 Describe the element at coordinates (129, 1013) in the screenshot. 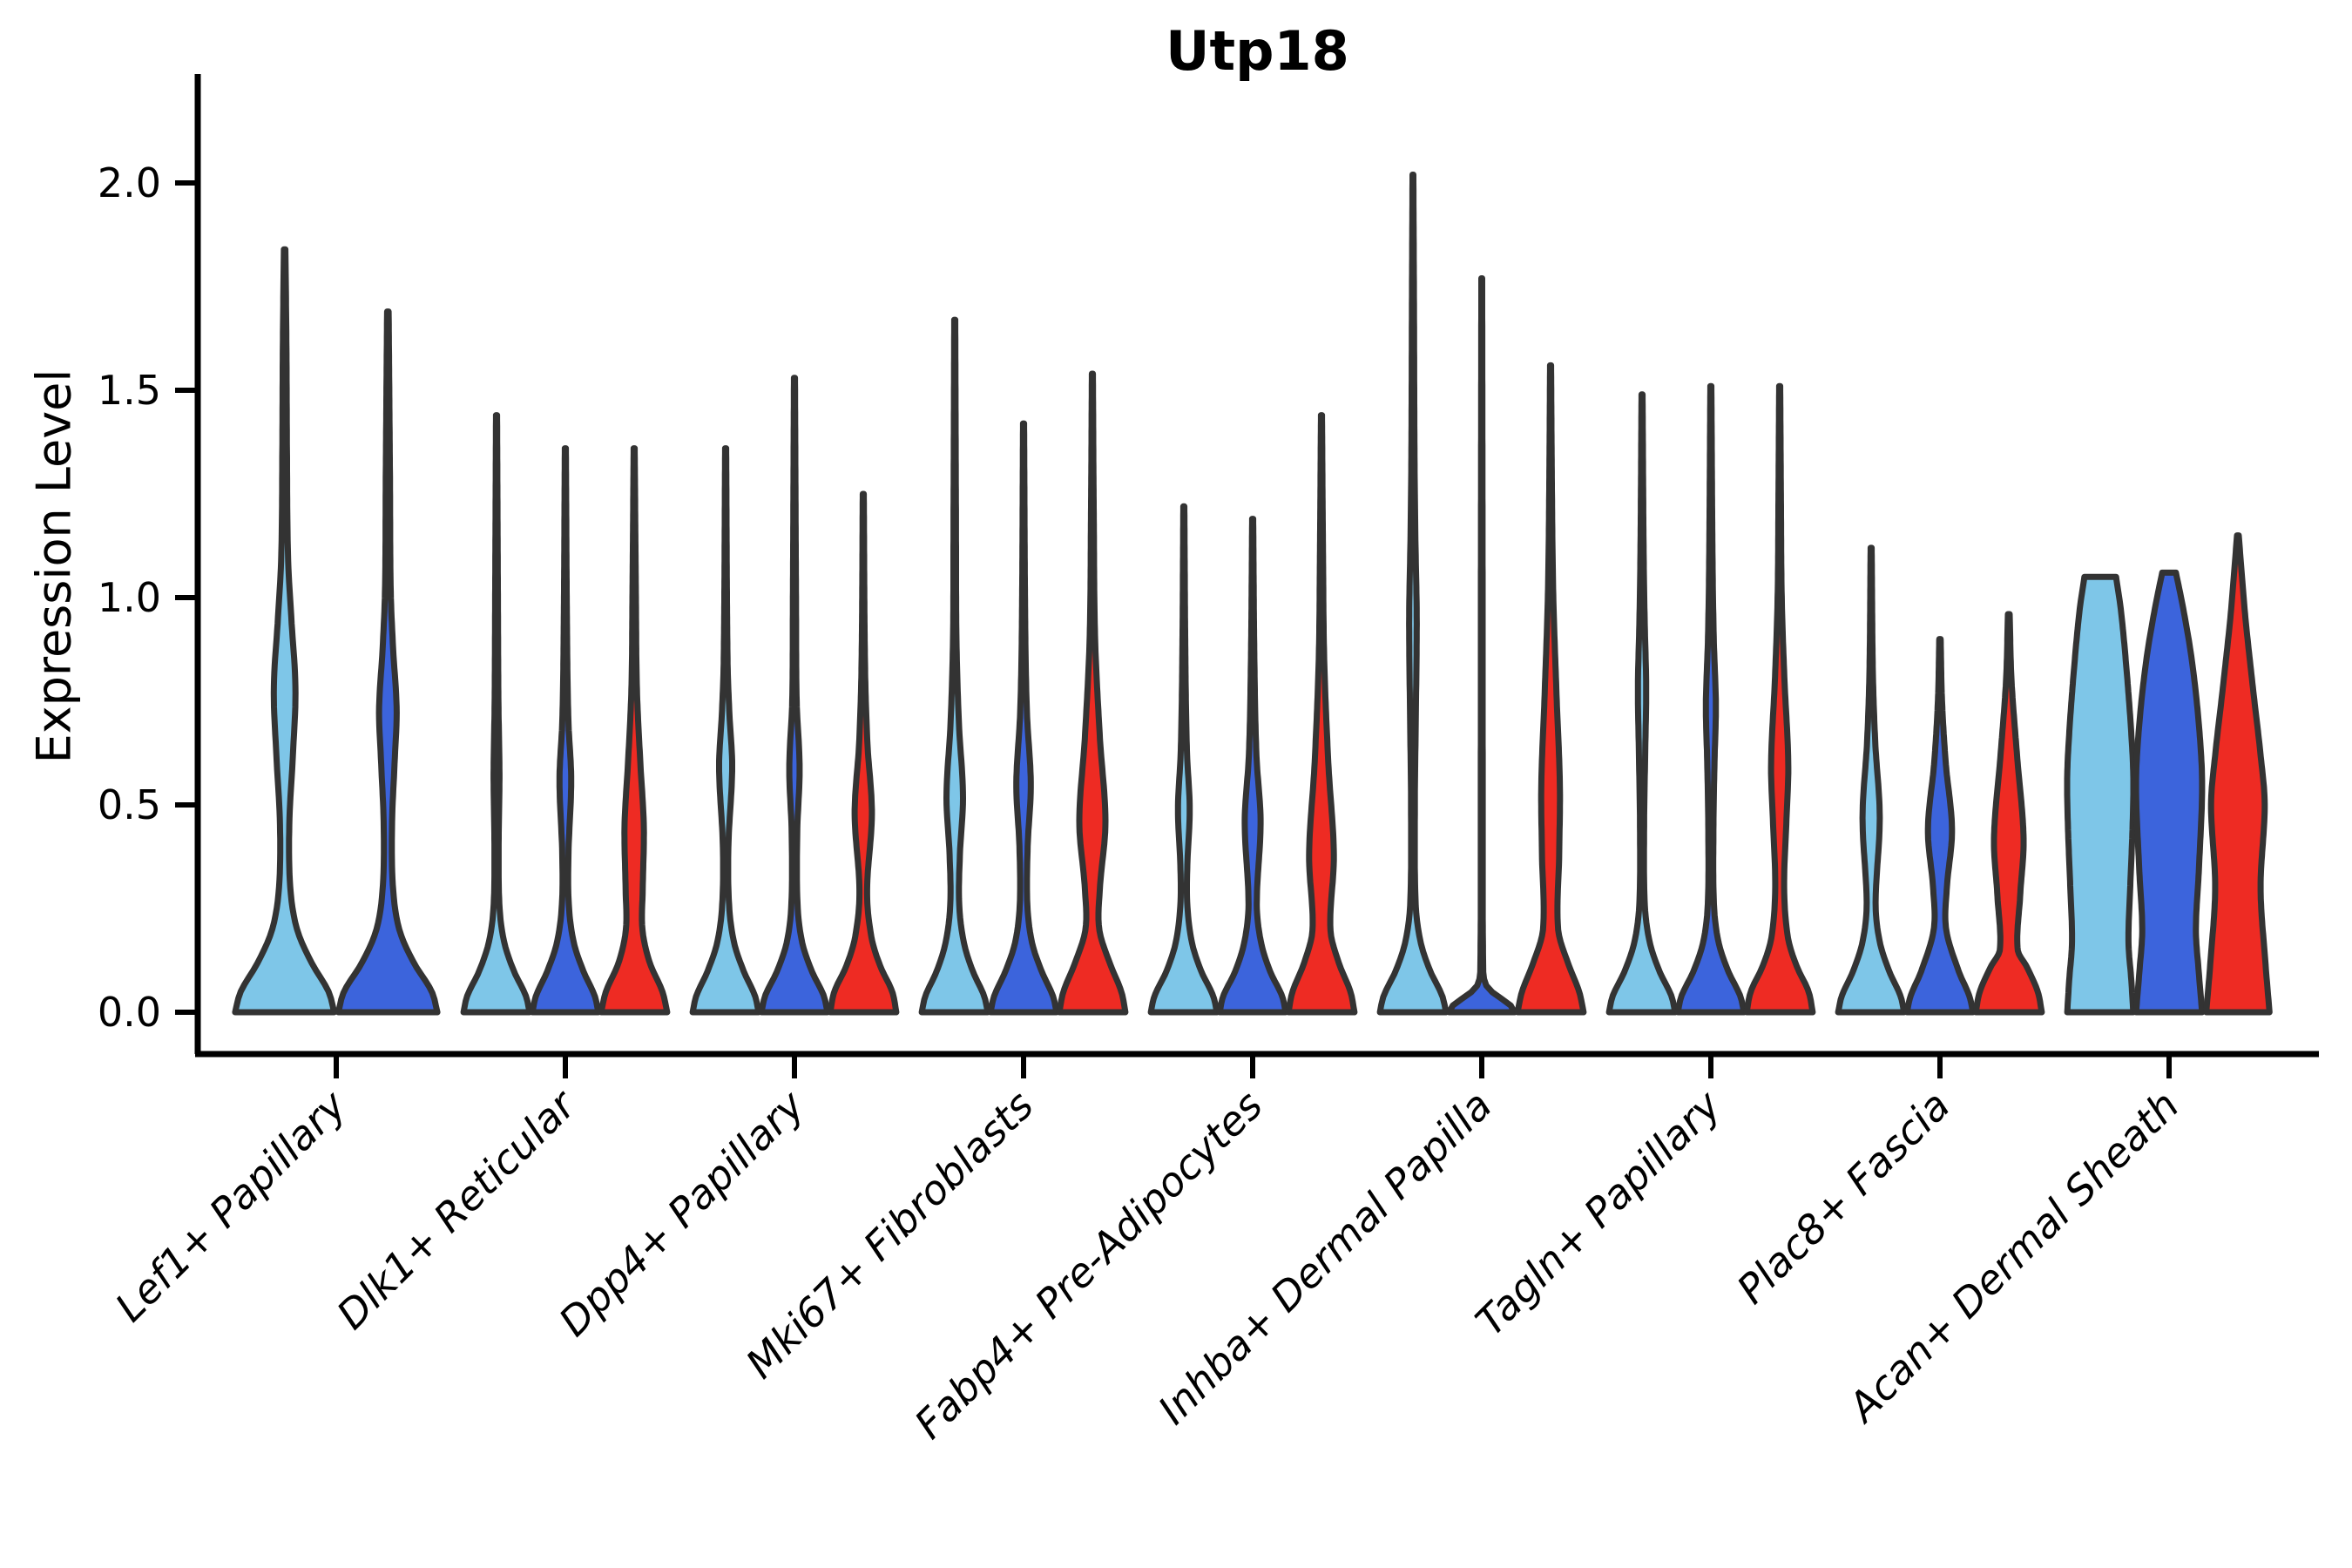

I see `y-tick-label: 0.0` at that location.